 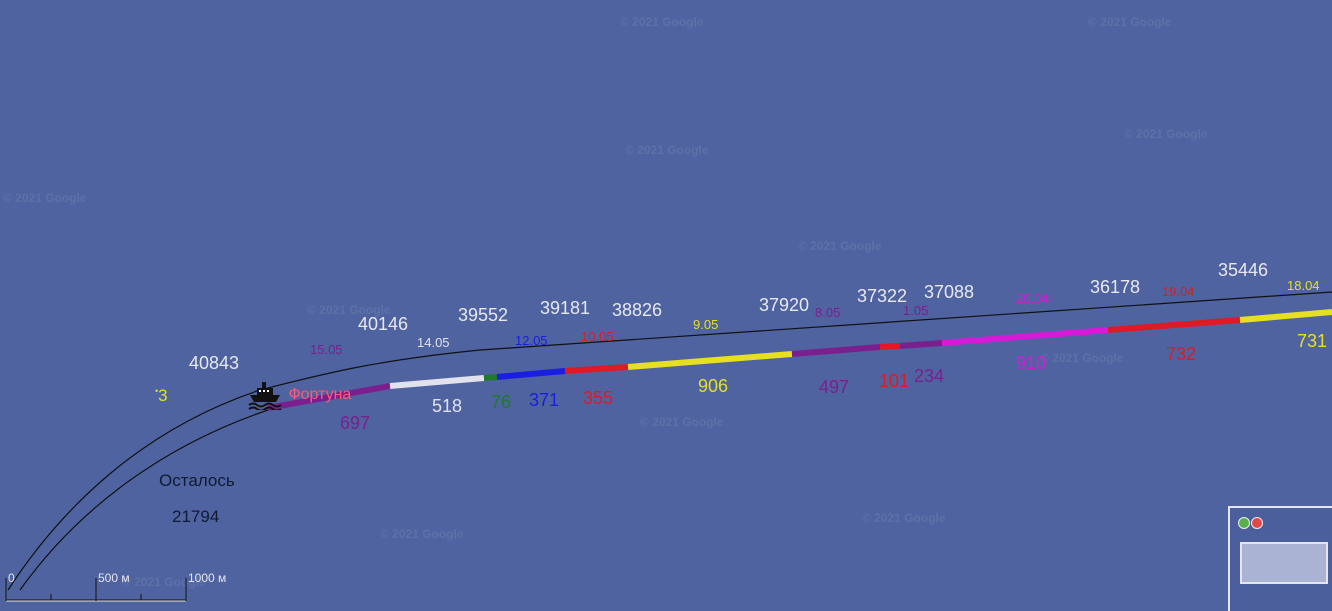 What do you see at coordinates (197, 480) in the screenshot?
I see `remaining-label: Осталось` at bounding box center [197, 480].